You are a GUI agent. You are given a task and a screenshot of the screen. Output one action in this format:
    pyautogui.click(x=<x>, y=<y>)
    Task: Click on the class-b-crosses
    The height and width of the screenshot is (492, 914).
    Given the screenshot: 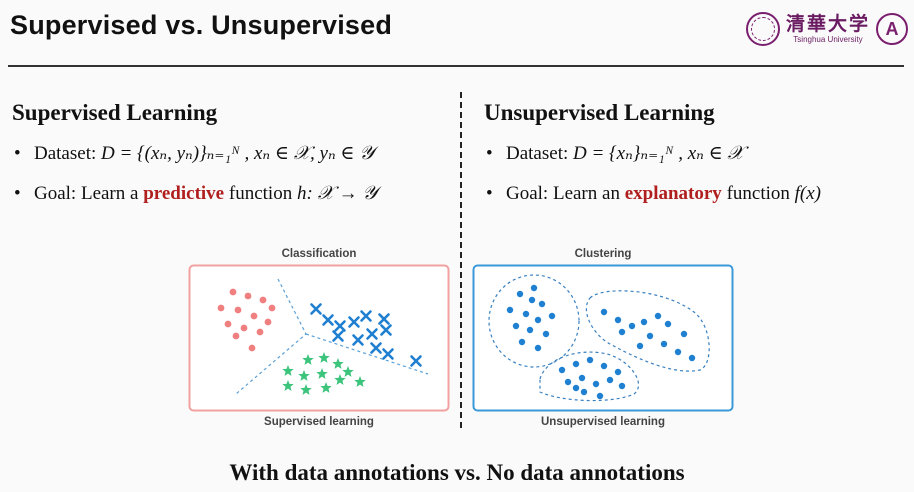 What is the action you would take?
    pyautogui.click(x=366, y=335)
    